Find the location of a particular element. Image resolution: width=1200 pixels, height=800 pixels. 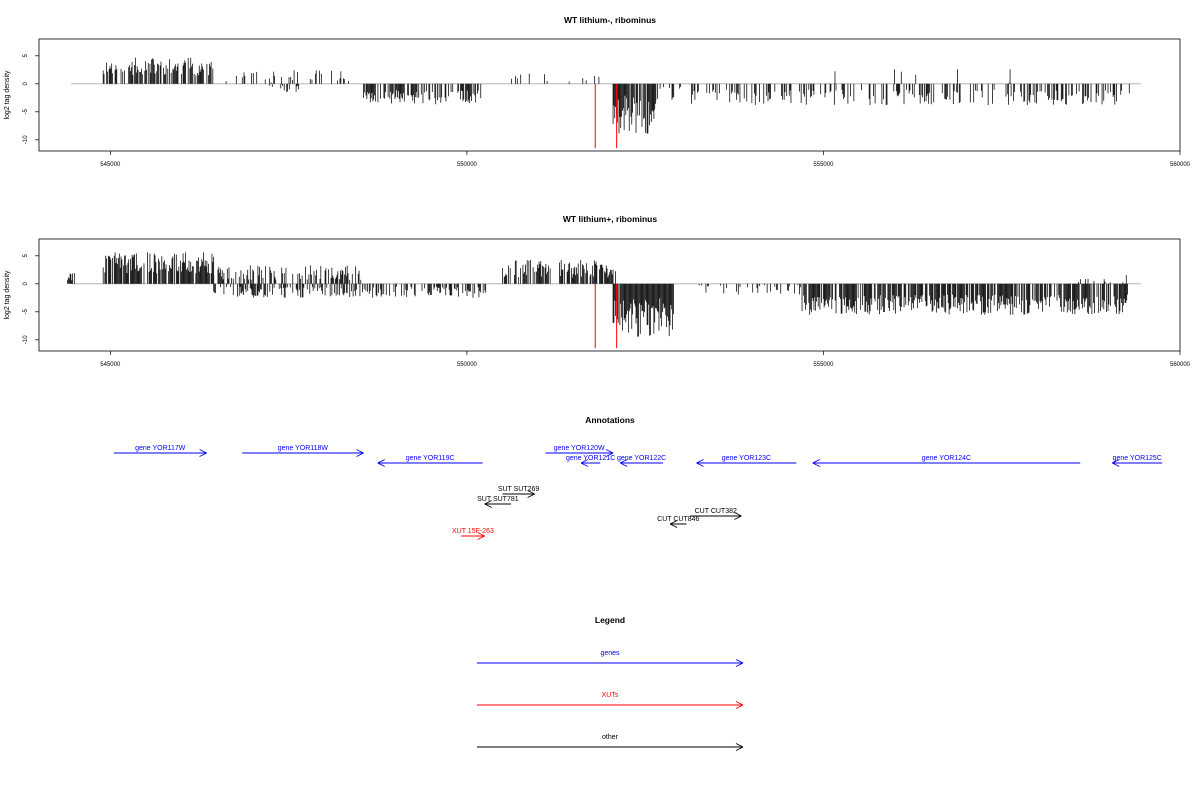

annotation-other: CUT CUT846 is located at coordinates (678, 522).